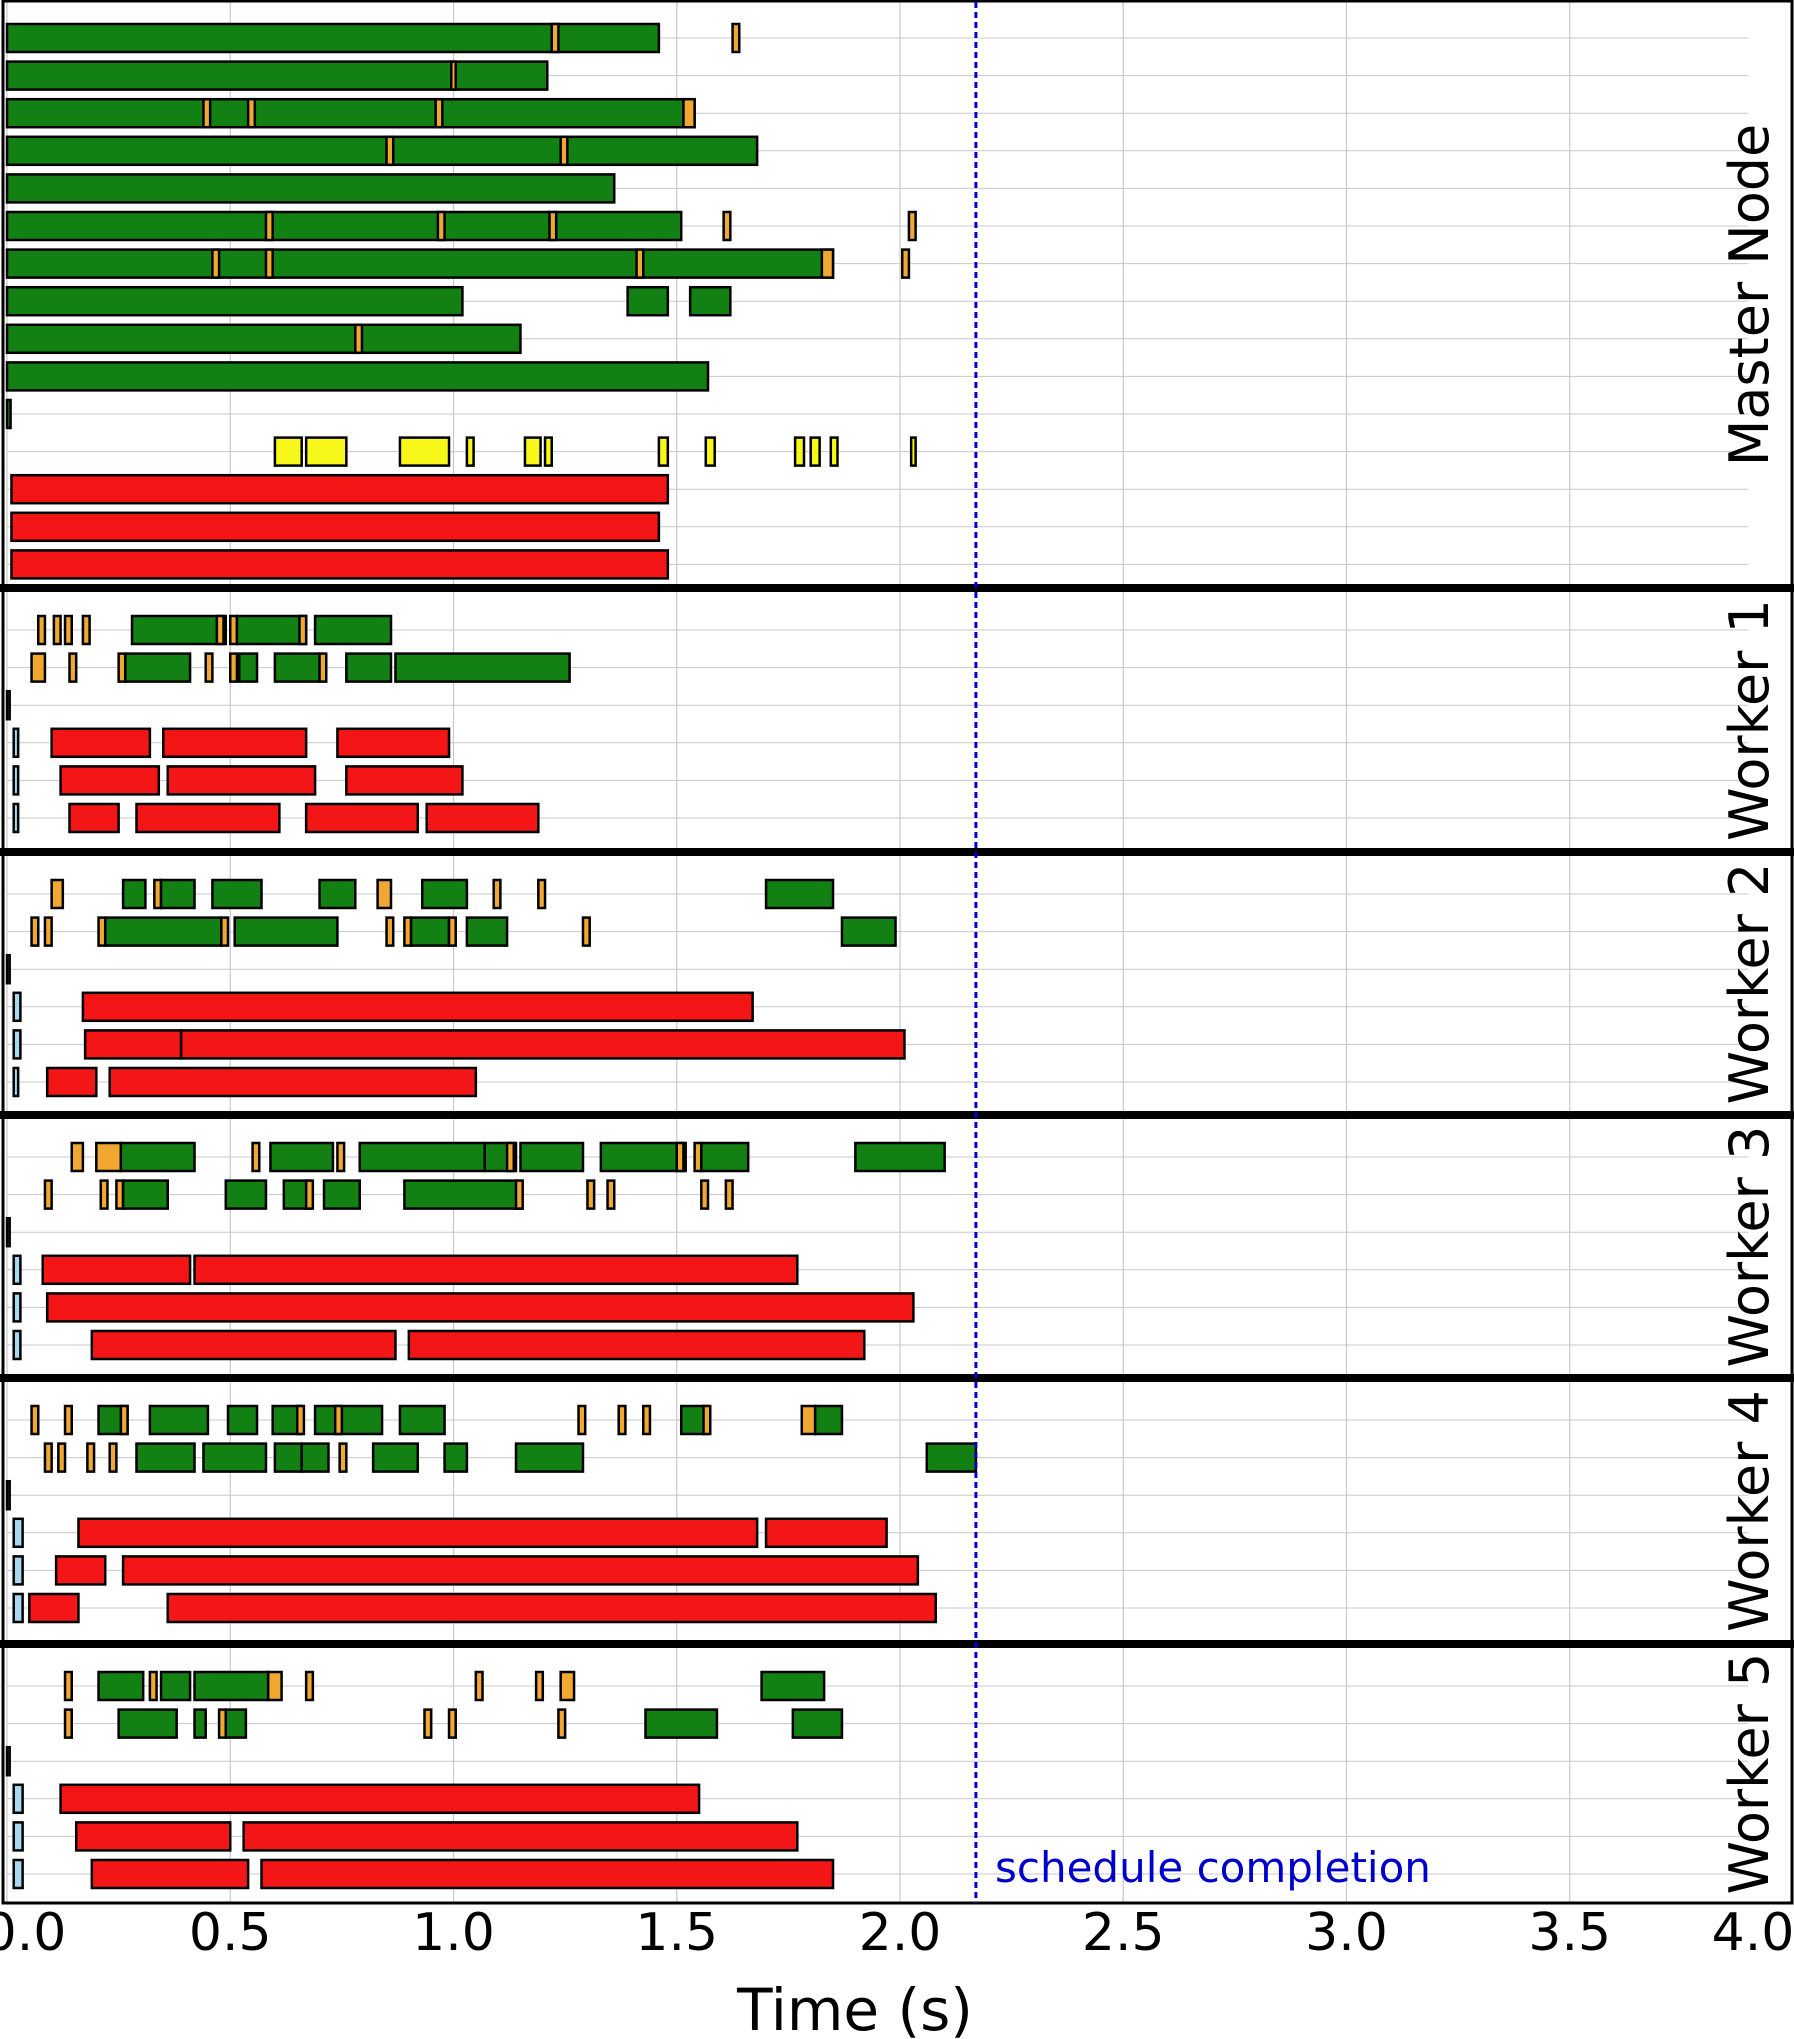 This screenshot has height=2039, width=1794. What do you see at coordinates (854, 2007) in the screenshot?
I see `x-axis-title: Time (s)` at bounding box center [854, 2007].